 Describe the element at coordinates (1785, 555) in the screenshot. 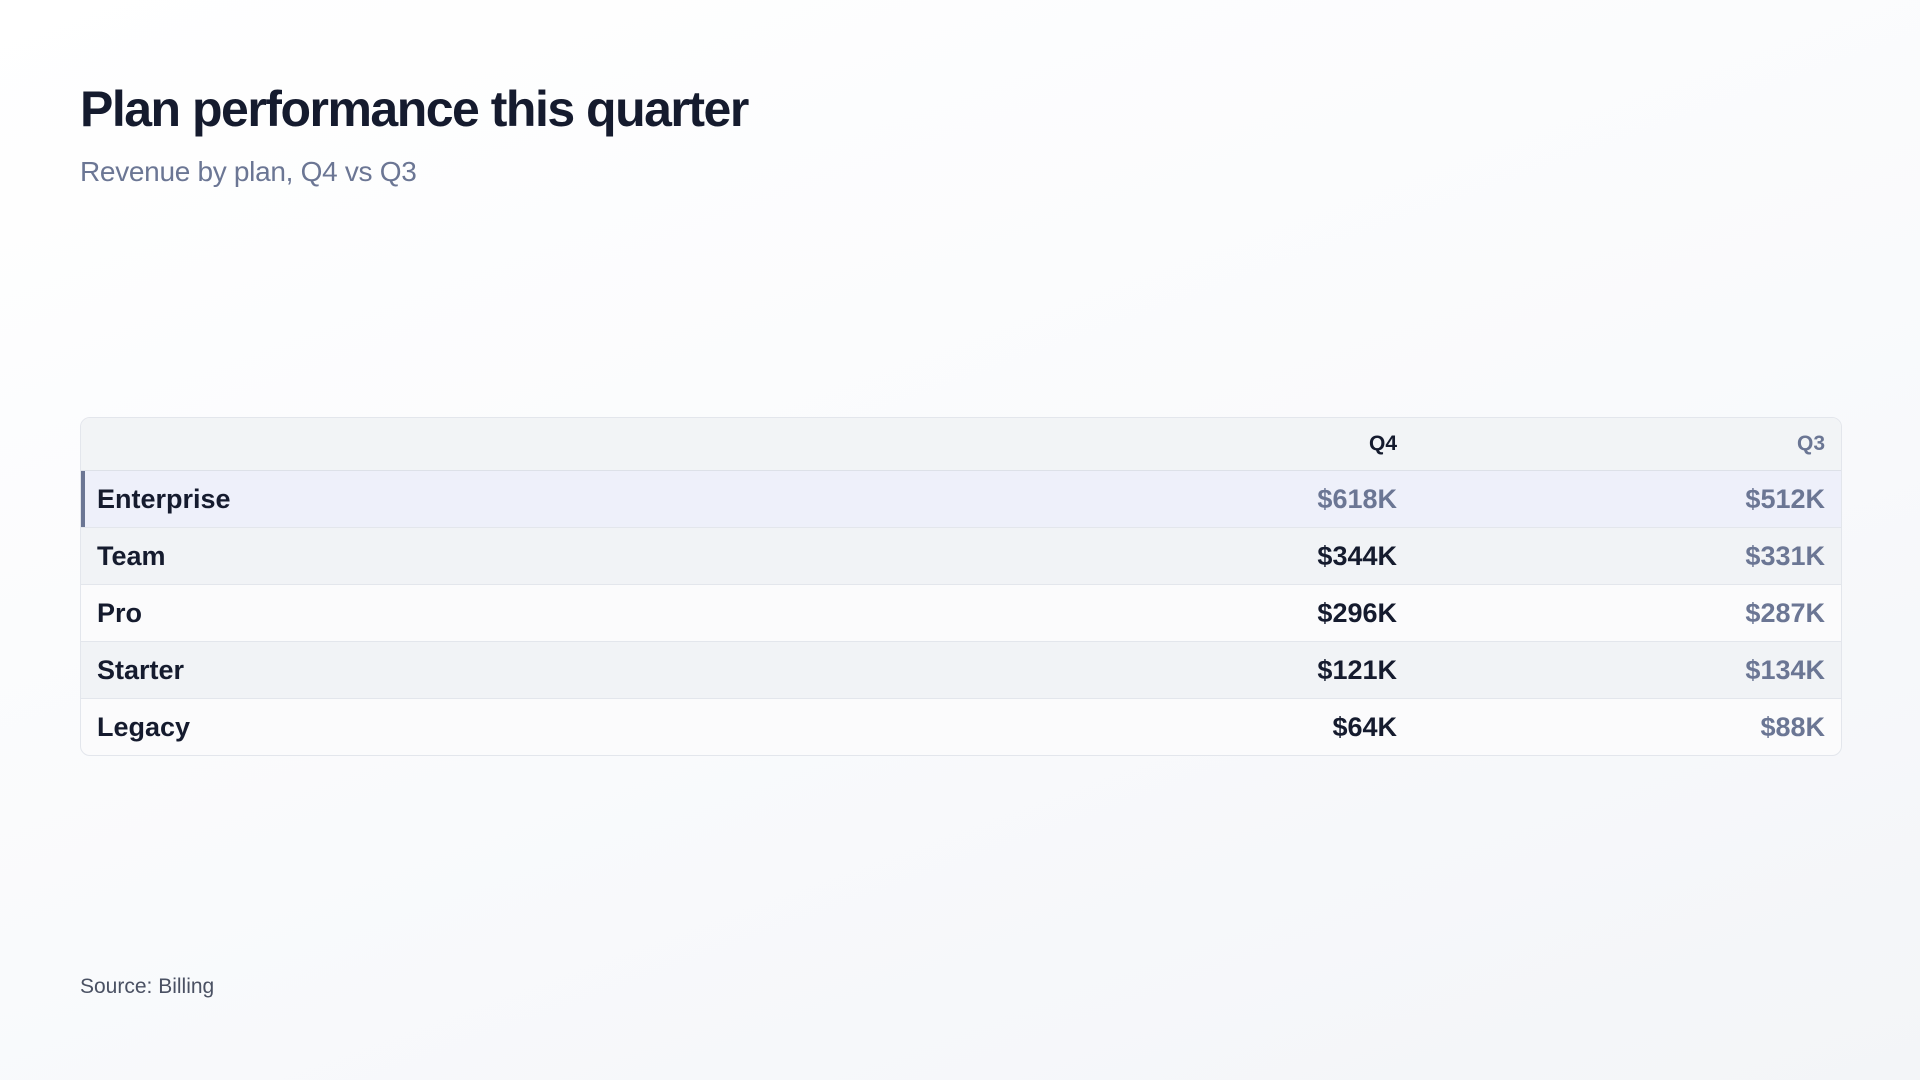

I see `value-cell: $331K` at that location.